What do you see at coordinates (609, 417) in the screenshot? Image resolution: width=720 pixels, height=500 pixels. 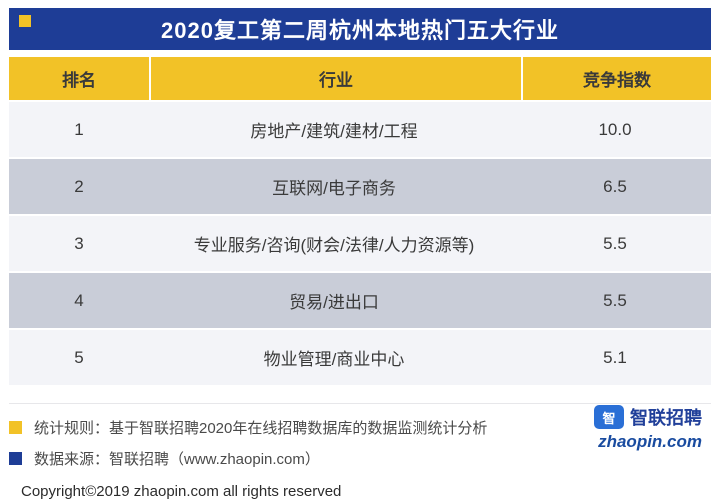 I see `zhaopin-bubble-icon: 智` at bounding box center [609, 417].